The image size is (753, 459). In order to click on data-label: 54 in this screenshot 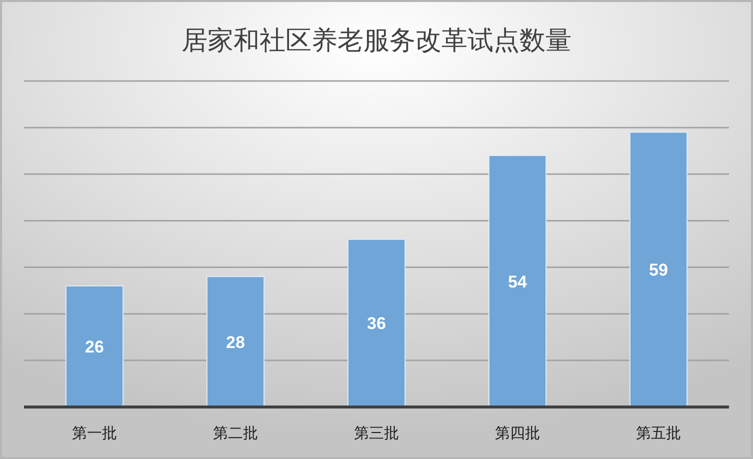, I will do `click(518, 282)`.